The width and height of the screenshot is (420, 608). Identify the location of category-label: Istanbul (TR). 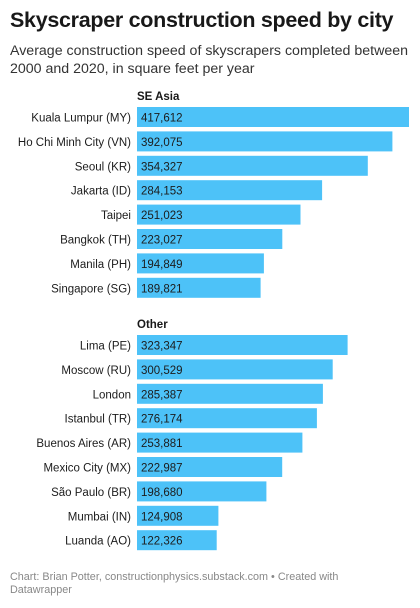
(98, 420).